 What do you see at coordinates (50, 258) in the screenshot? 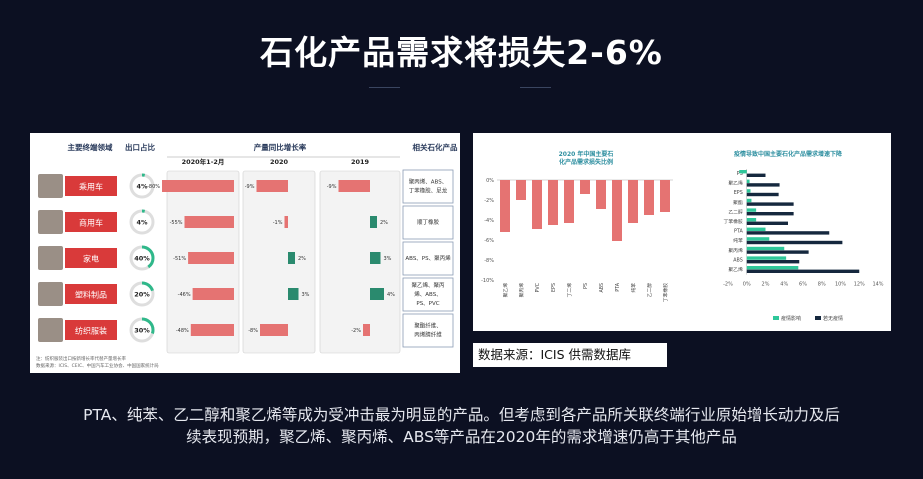
I see `sector-photo` at bounding box center [50, 258].